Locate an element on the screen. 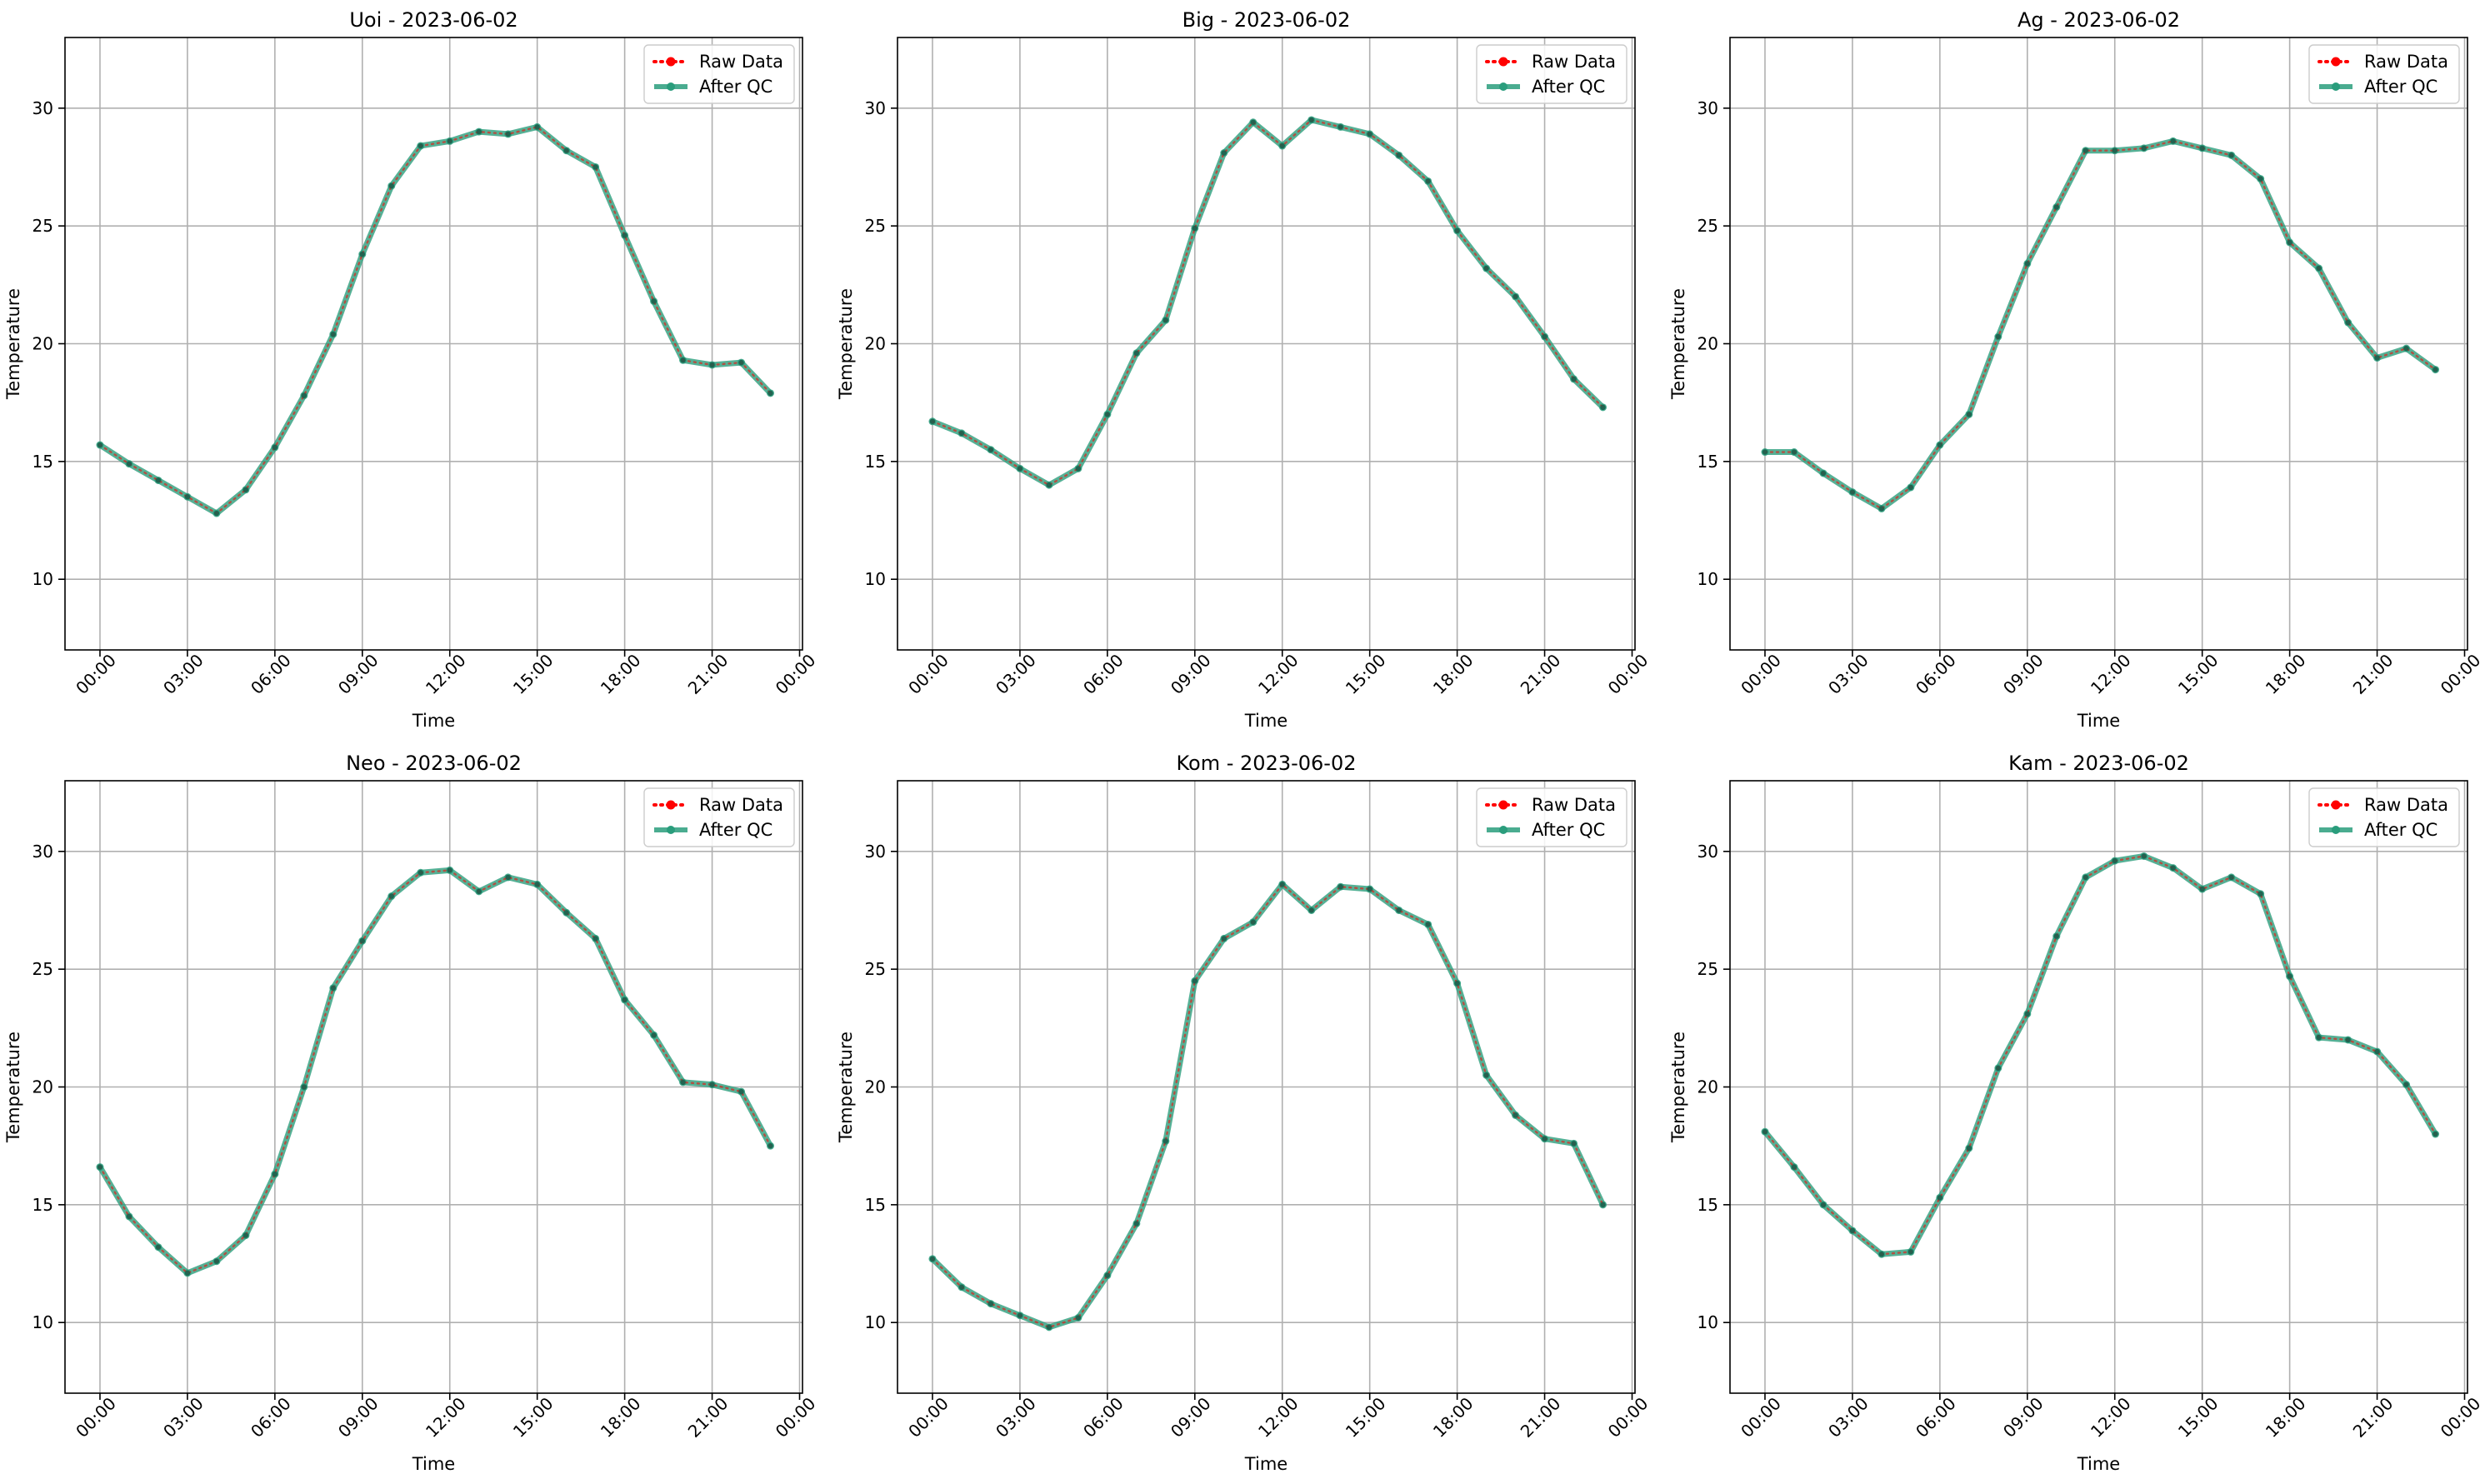 Image resolution: width=2485 pixels, height=1484 pixels. series-line-raw-data is located at coordinates (2100, 1055).